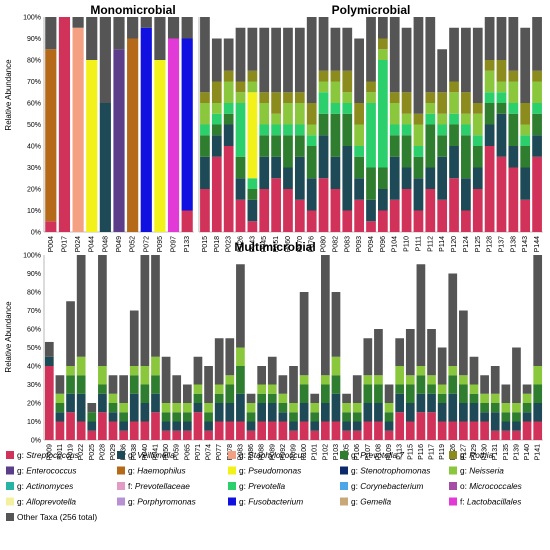 Image resolution: width=550 pixels, height=550 pixels. I want to click on x-tick-label: P052, so click(133, 244).